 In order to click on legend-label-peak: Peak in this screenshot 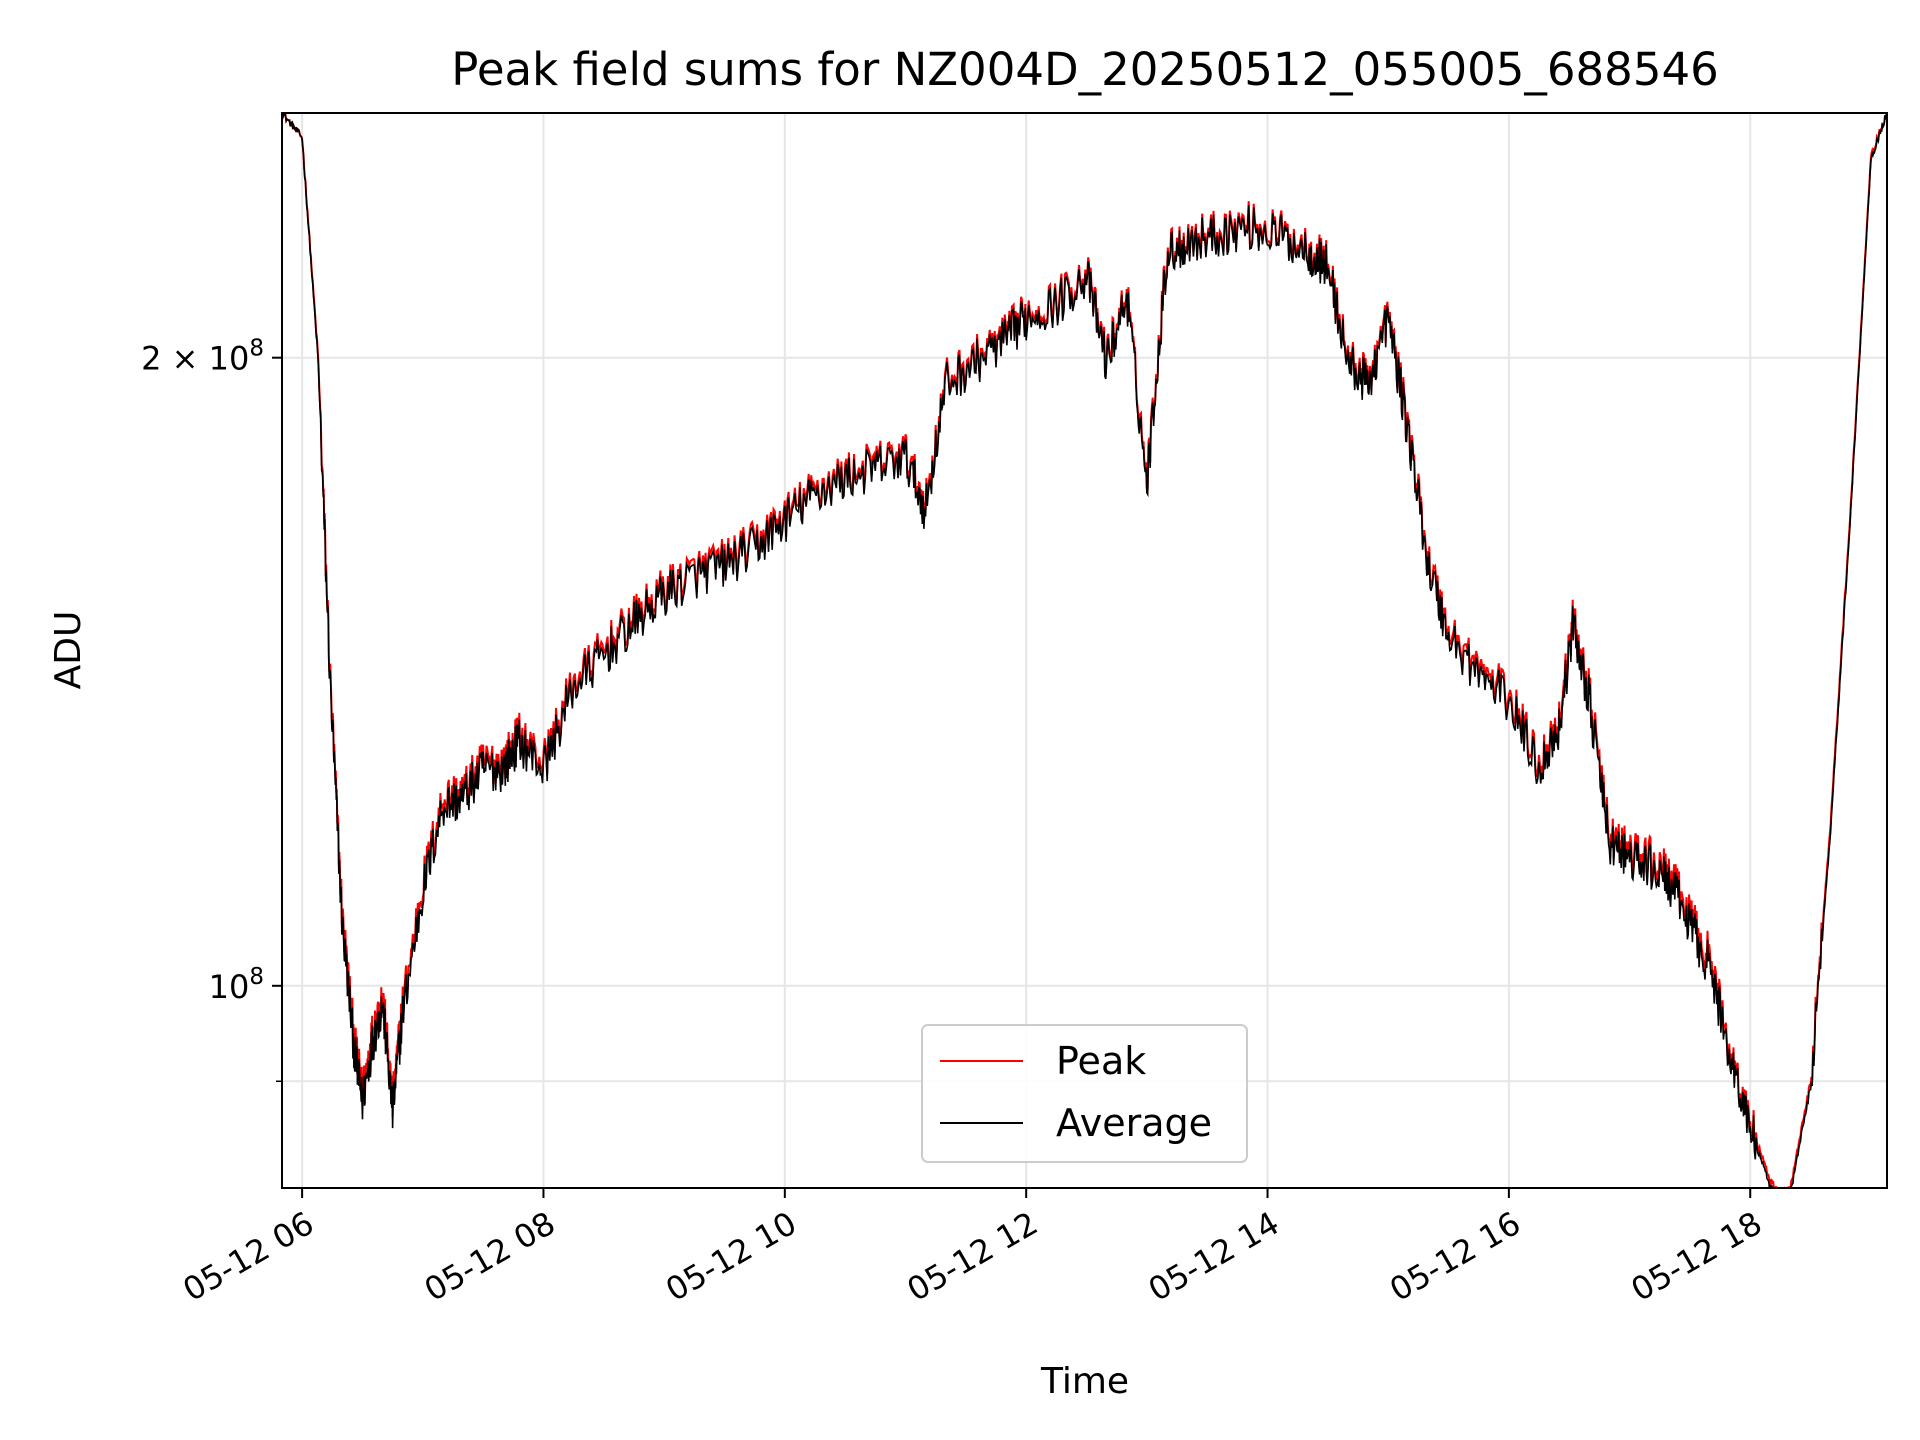, I will do `click(1101, 1061)`.